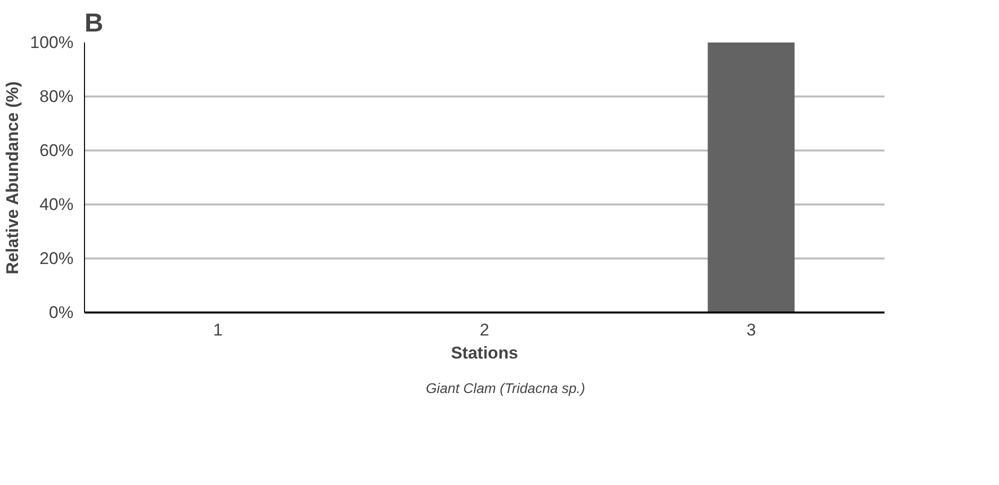  Describe the element at coordinates (484, 353) in the screenshot. I see `x-axis-title: Stations` at that location.